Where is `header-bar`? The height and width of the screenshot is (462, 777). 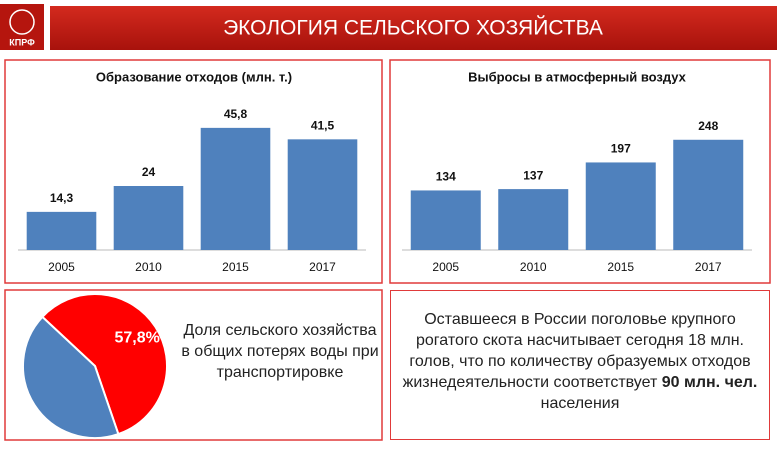 header-bar is located at coordinates (413, 28).